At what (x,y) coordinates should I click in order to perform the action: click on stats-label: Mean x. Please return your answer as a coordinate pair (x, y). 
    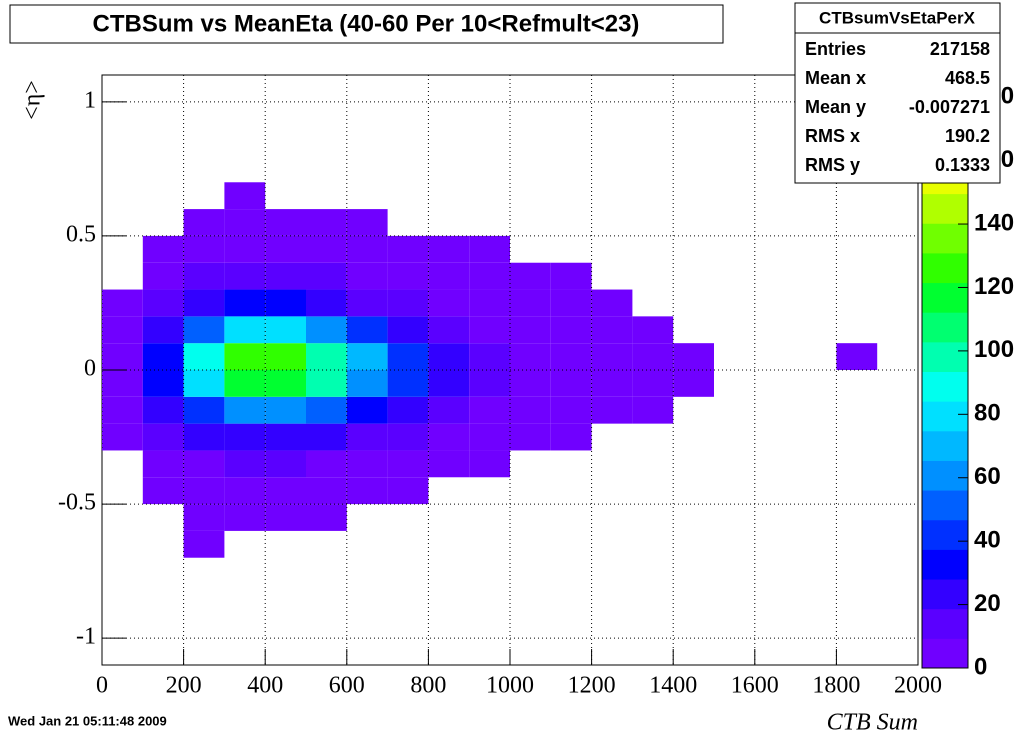
    Looking at the image, I should click on (835, 78).